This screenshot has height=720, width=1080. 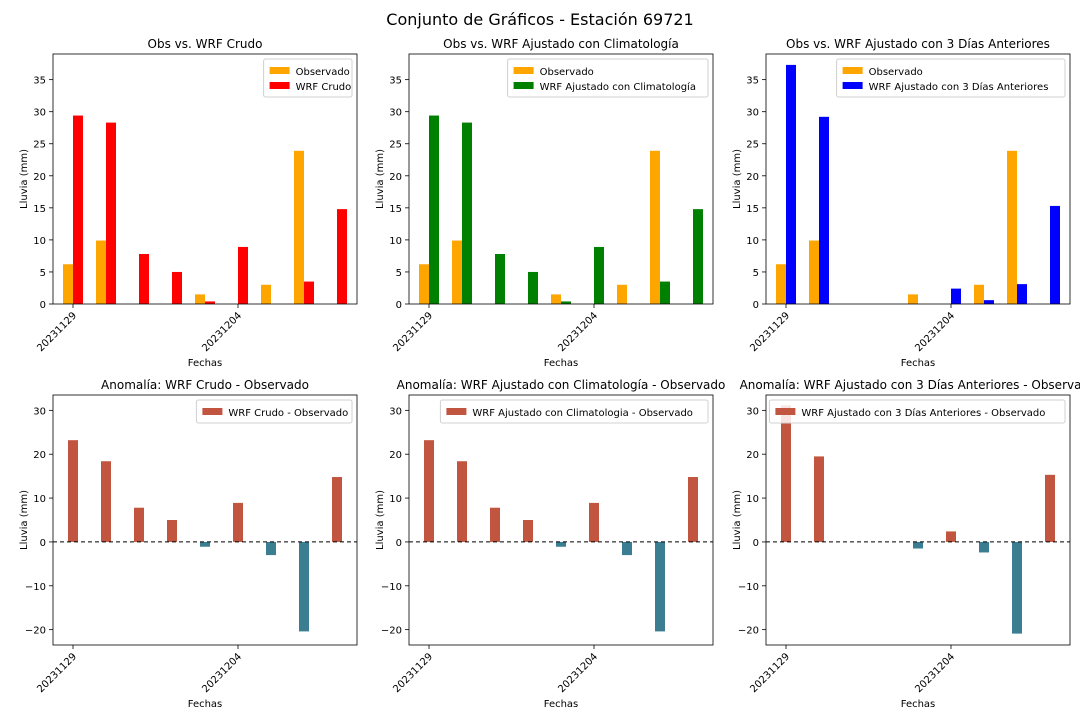 What do you see at coordinates (752, 81) in the screenshot?
I see `y-tick-label: 35` at bounding box center [752, 81].